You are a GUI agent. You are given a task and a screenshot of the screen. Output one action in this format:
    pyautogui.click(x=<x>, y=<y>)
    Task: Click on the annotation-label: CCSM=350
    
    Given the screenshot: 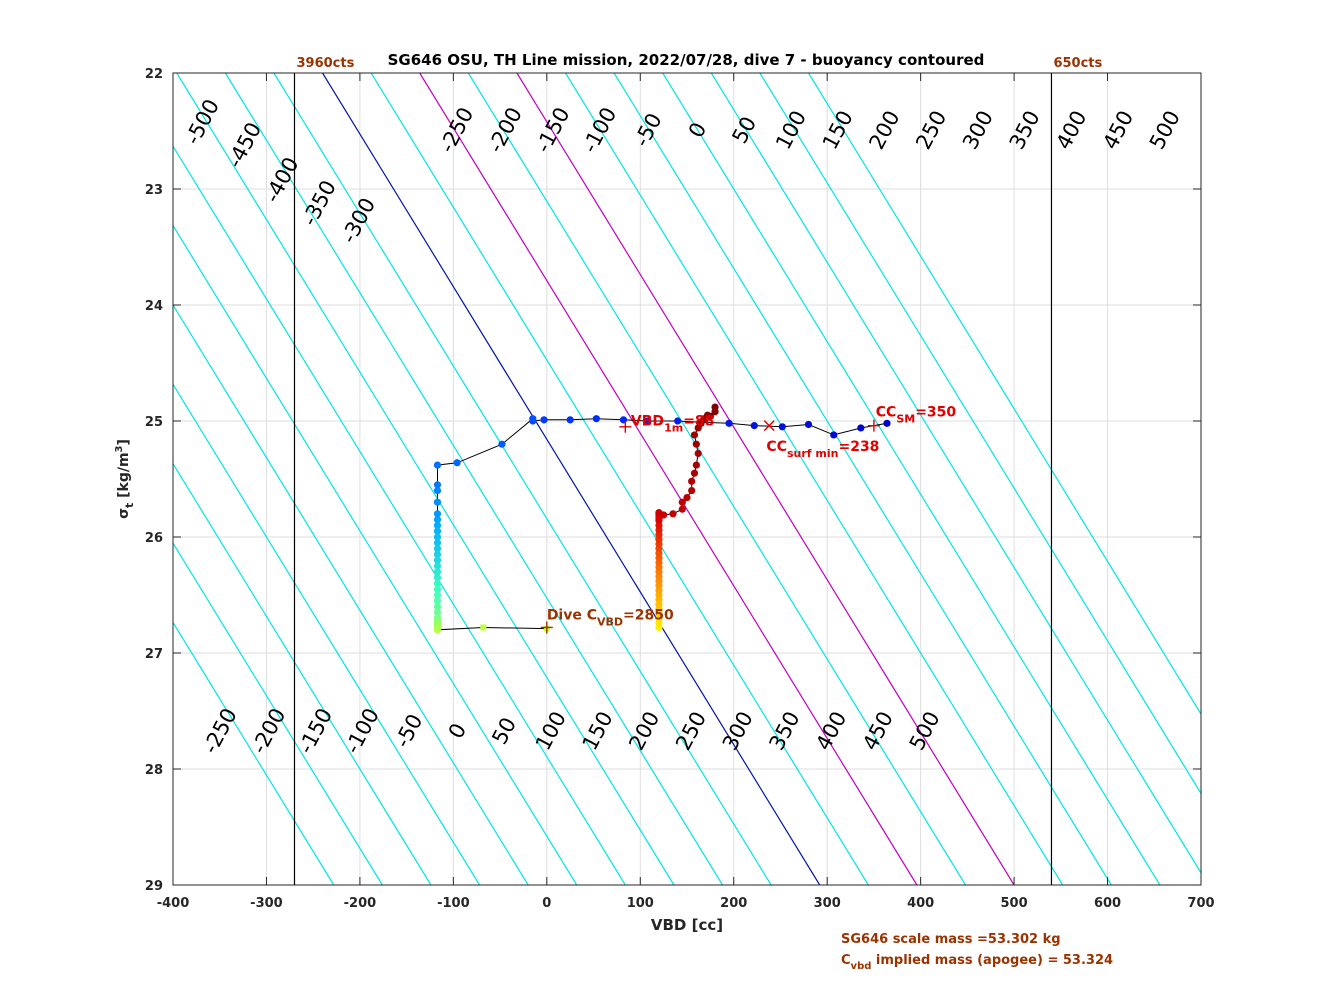 What is the action you would take?
    pyautogui.click(x=916, y=414)
    